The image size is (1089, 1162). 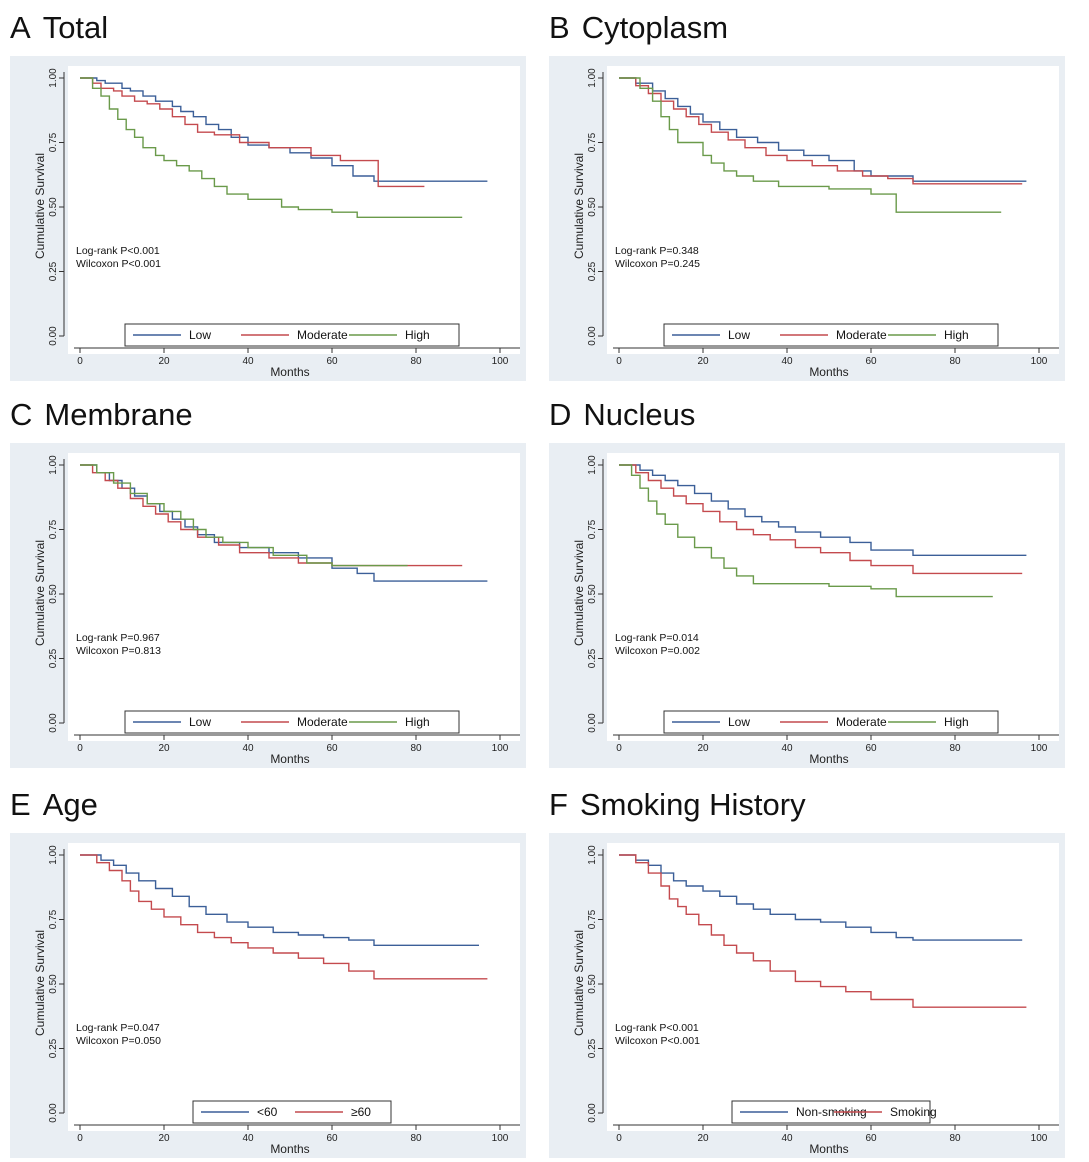 I want to click on panel-letter: B, so click(x=559, y=27).